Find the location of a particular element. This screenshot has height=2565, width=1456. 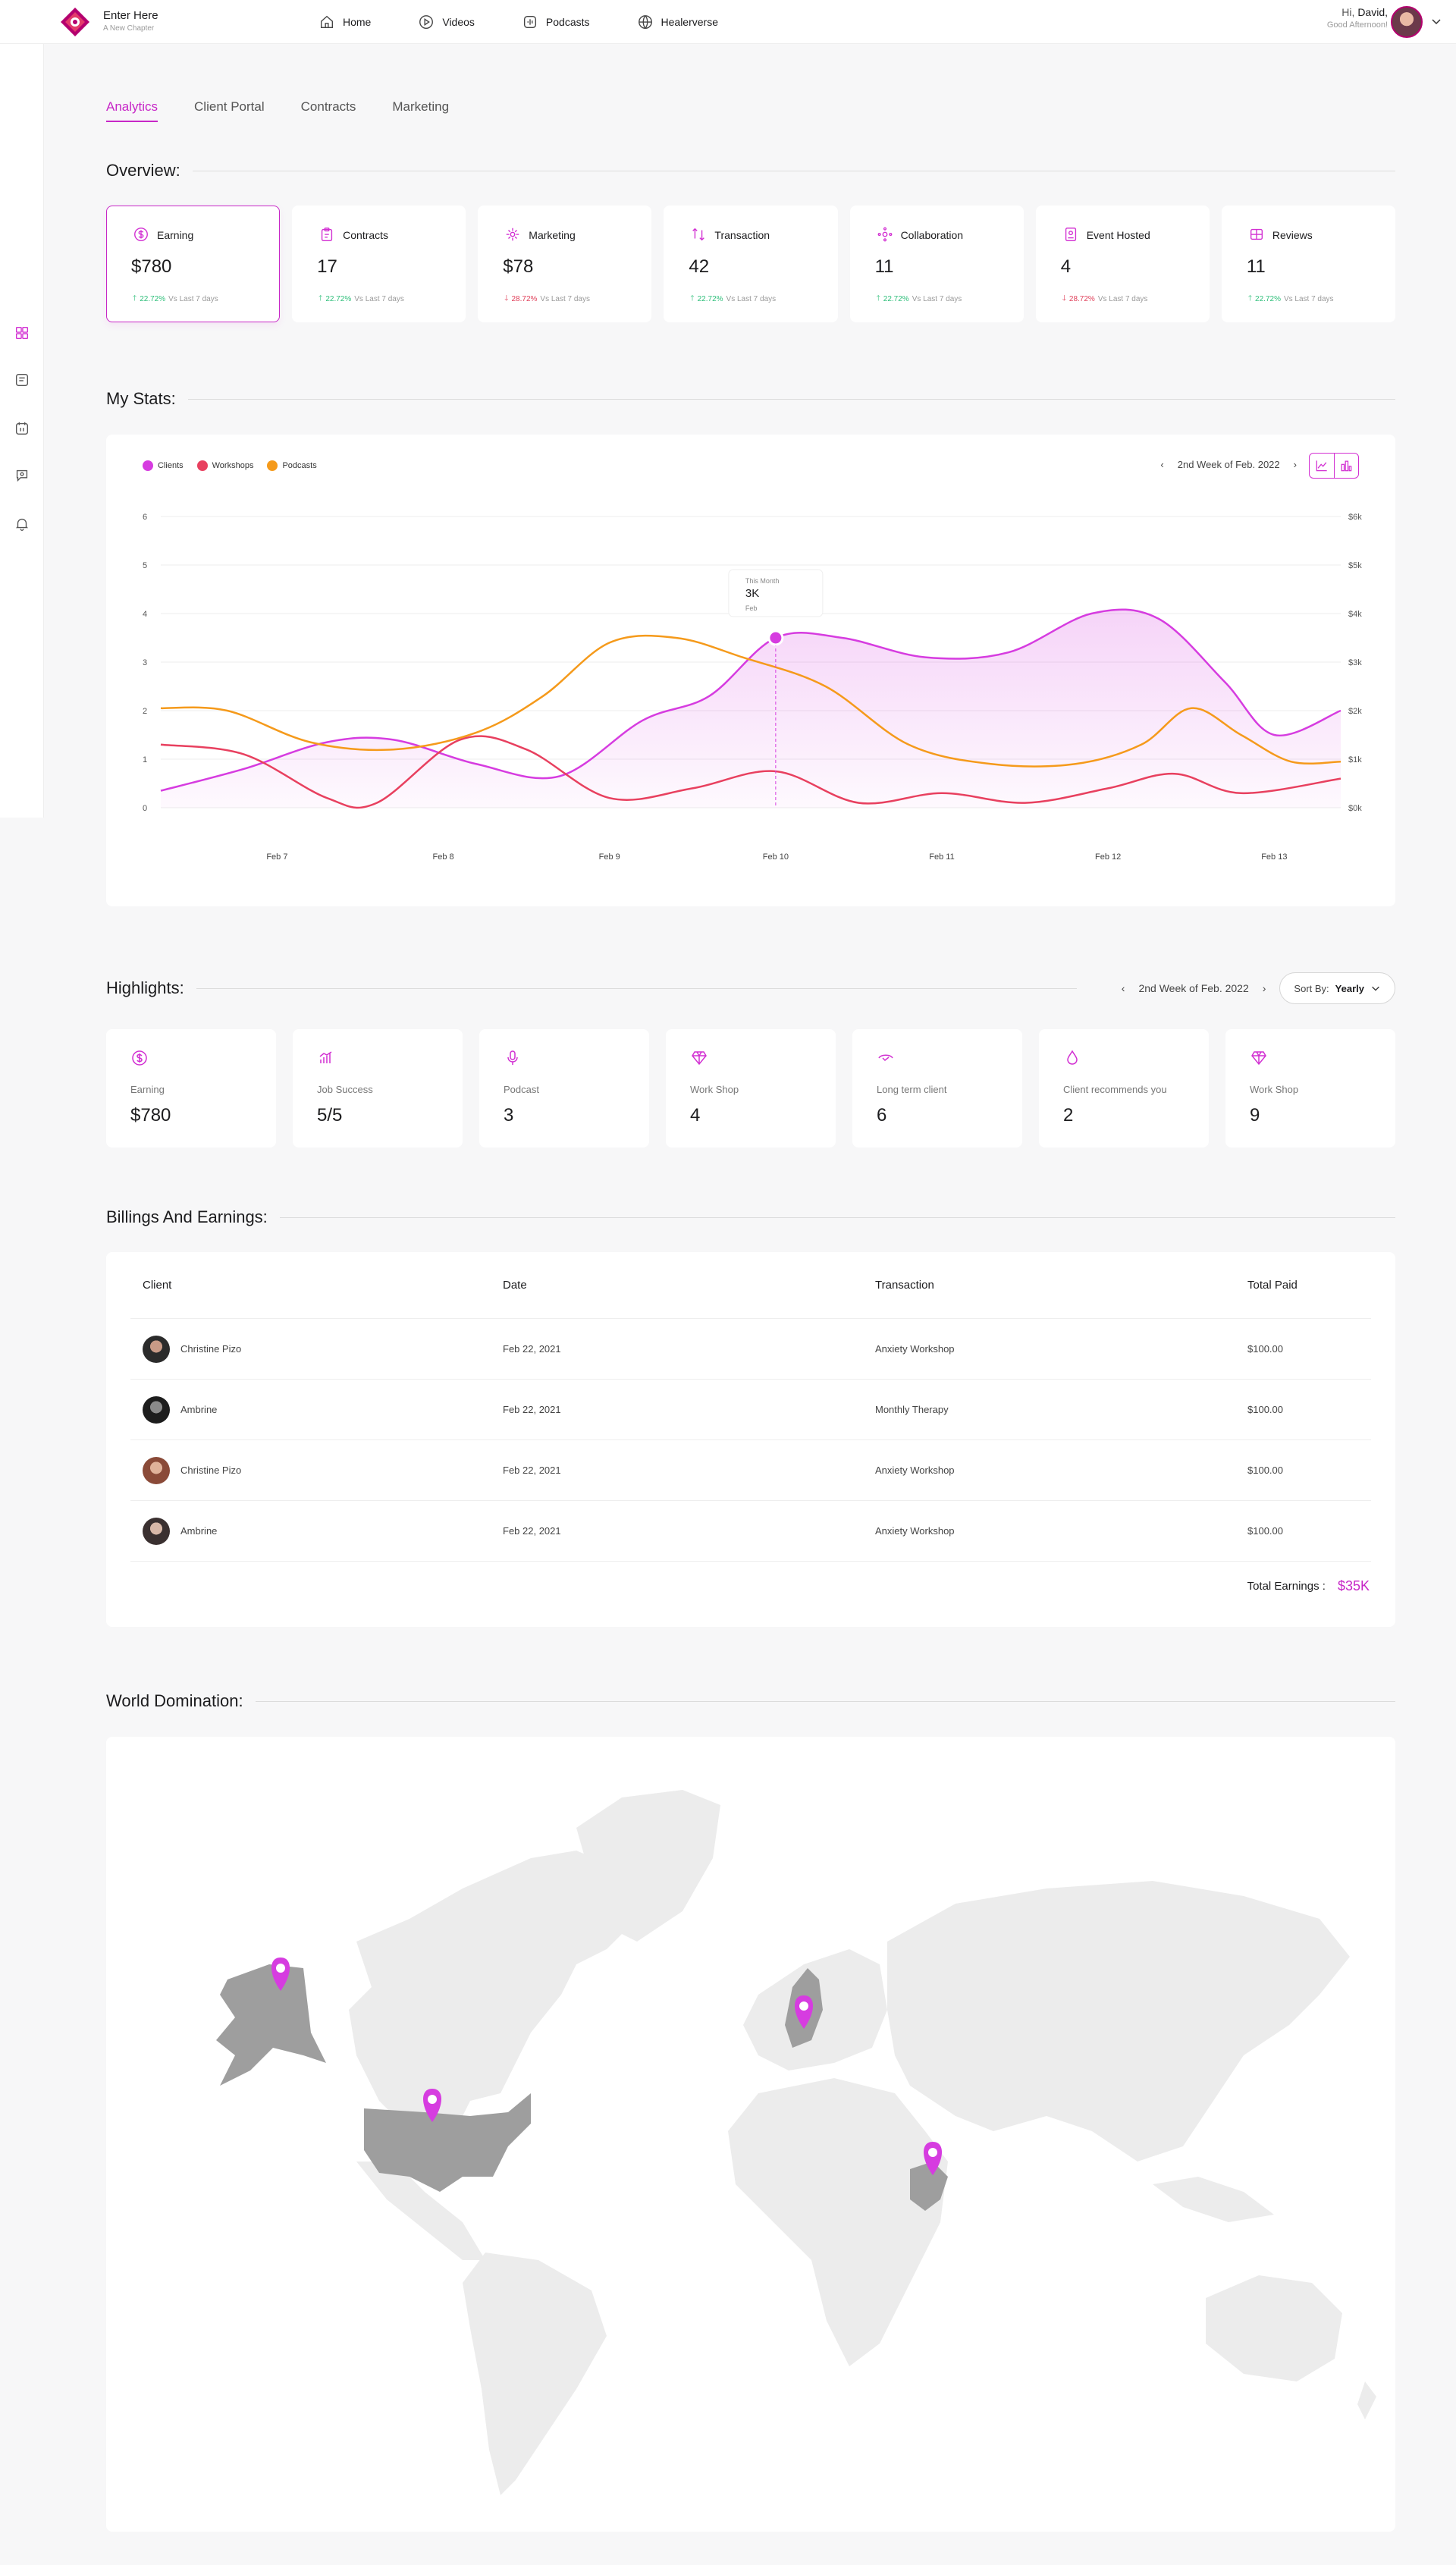

divider is located at coordinates (636, 988).